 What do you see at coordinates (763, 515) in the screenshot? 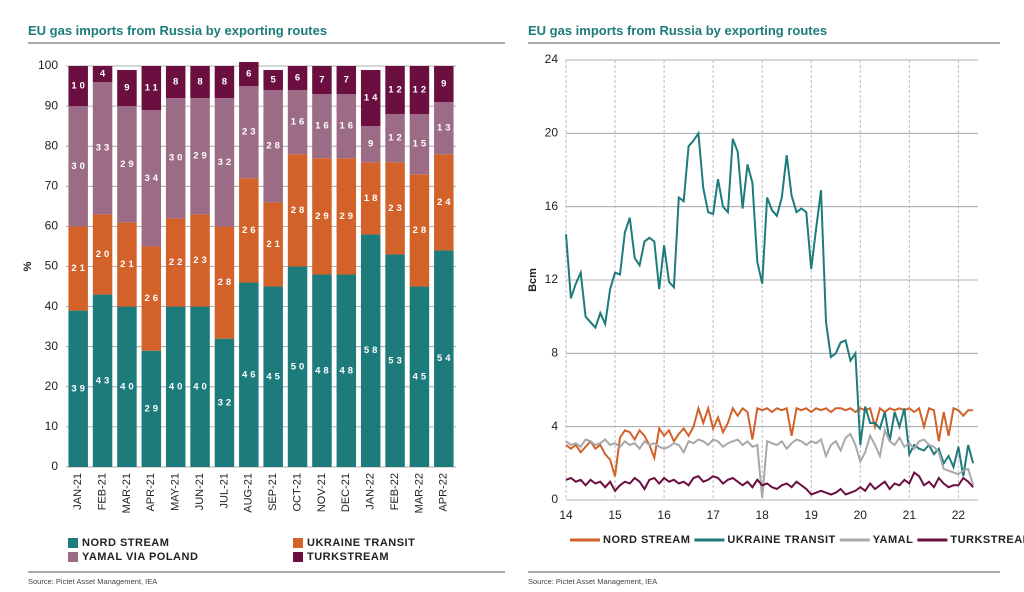
I see `x-tick-label: 18` at bounding box center [763, 515].